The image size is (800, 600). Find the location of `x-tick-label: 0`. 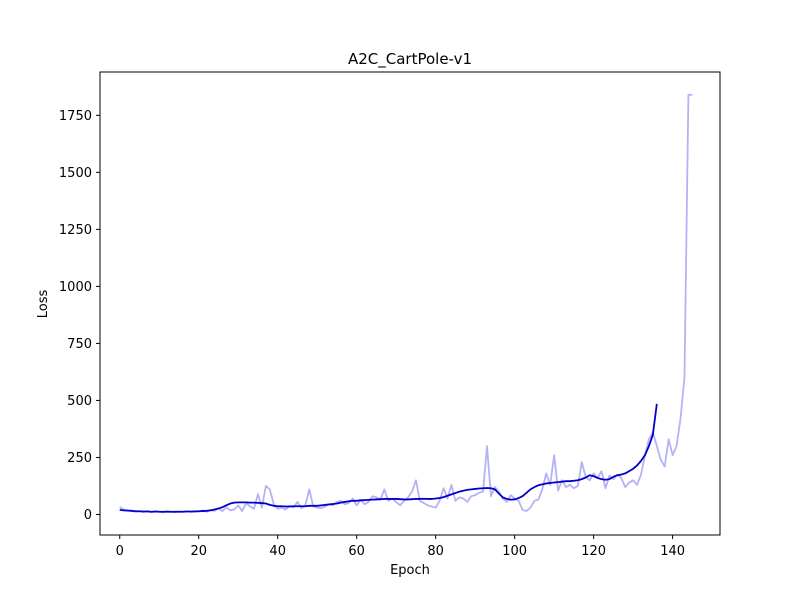

x-tick-label: 0 is located at coordinates (120, 551).